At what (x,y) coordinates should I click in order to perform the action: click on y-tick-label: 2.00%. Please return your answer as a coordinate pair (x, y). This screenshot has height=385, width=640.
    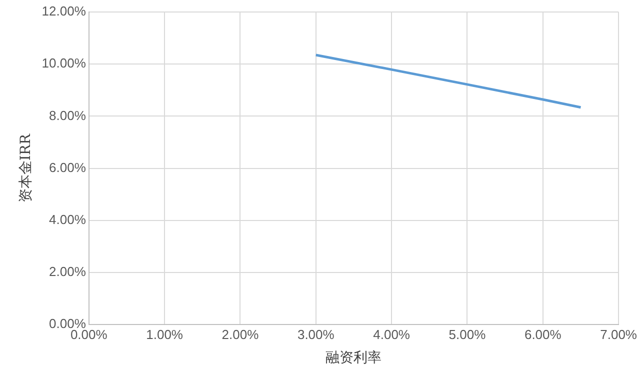
    Looking at the image, I should click on (67, 272).